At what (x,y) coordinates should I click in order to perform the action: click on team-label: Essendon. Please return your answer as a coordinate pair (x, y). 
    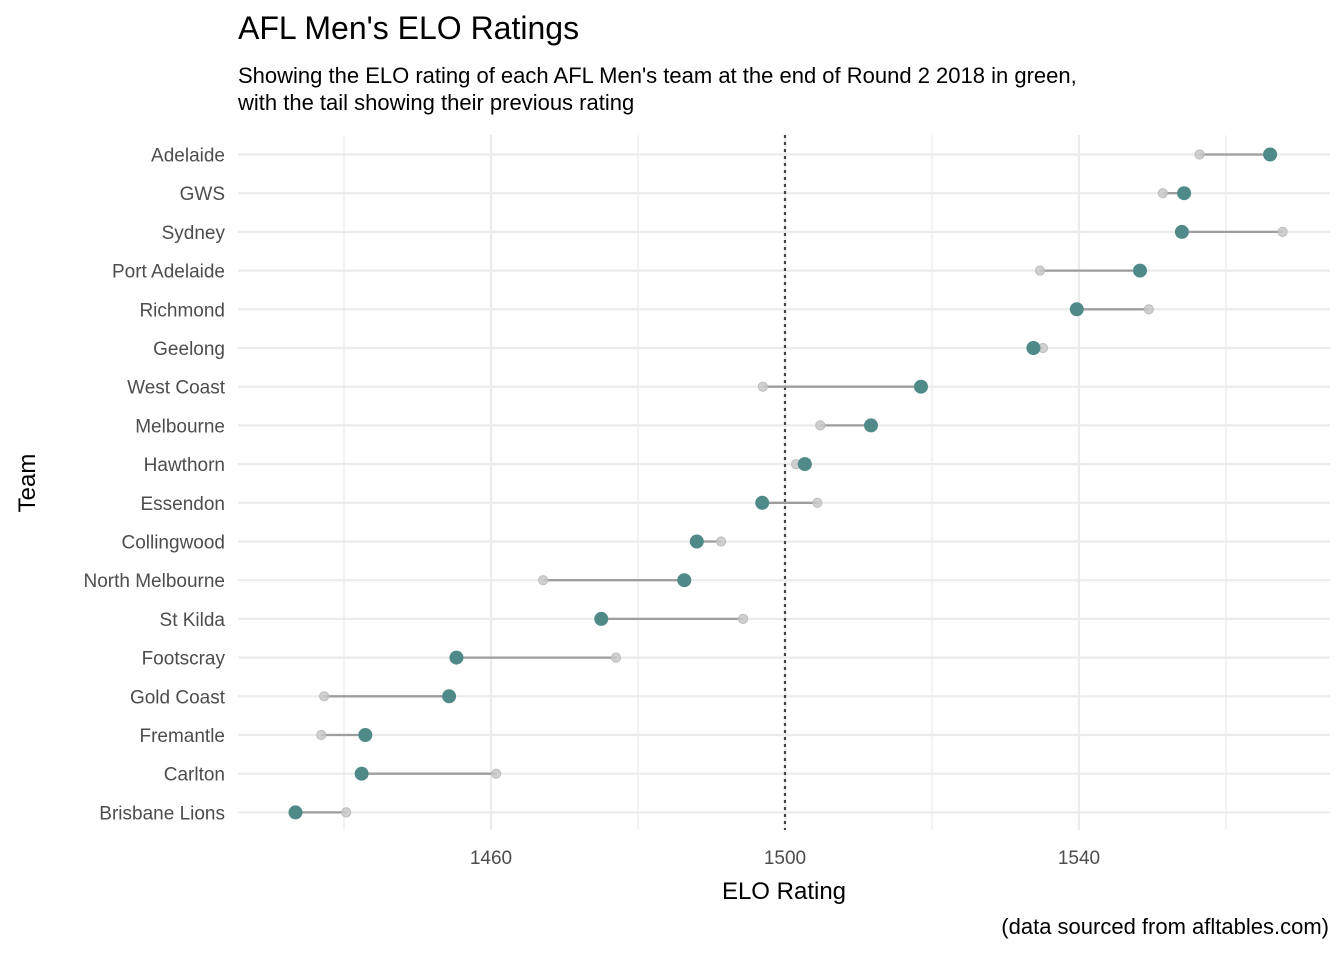
    Looking at the image, I should click on (182, 504).